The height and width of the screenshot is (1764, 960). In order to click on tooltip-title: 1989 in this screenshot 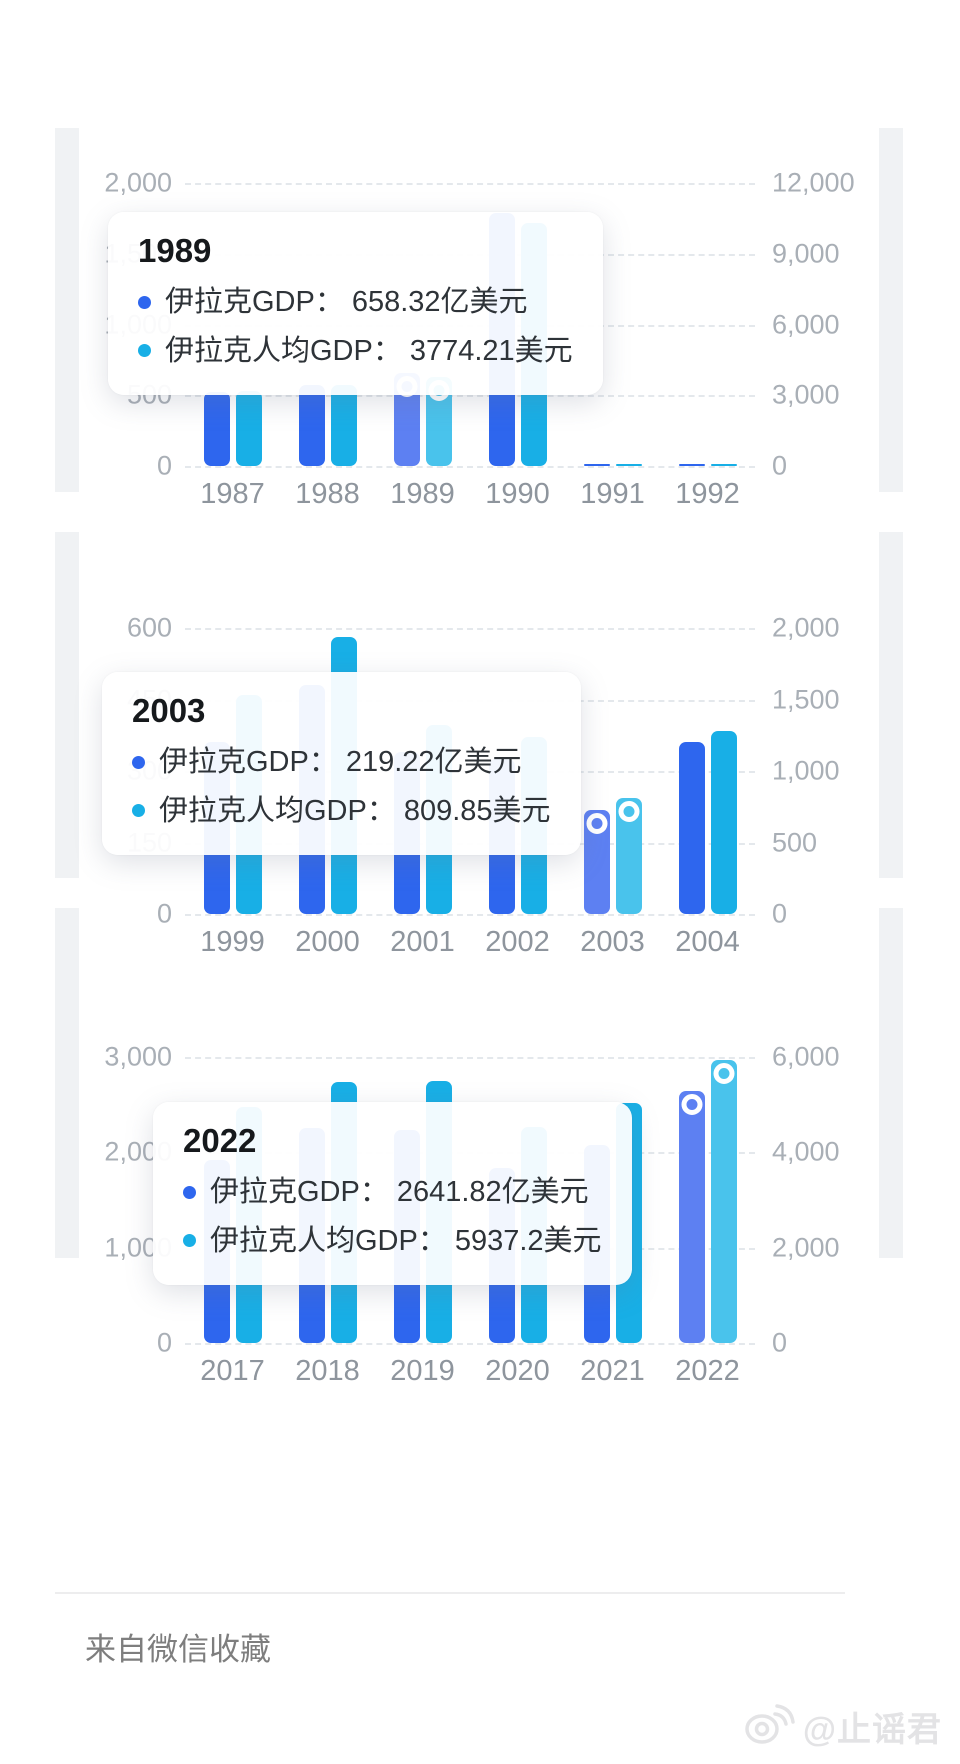, I will do `click(175, 250)`.